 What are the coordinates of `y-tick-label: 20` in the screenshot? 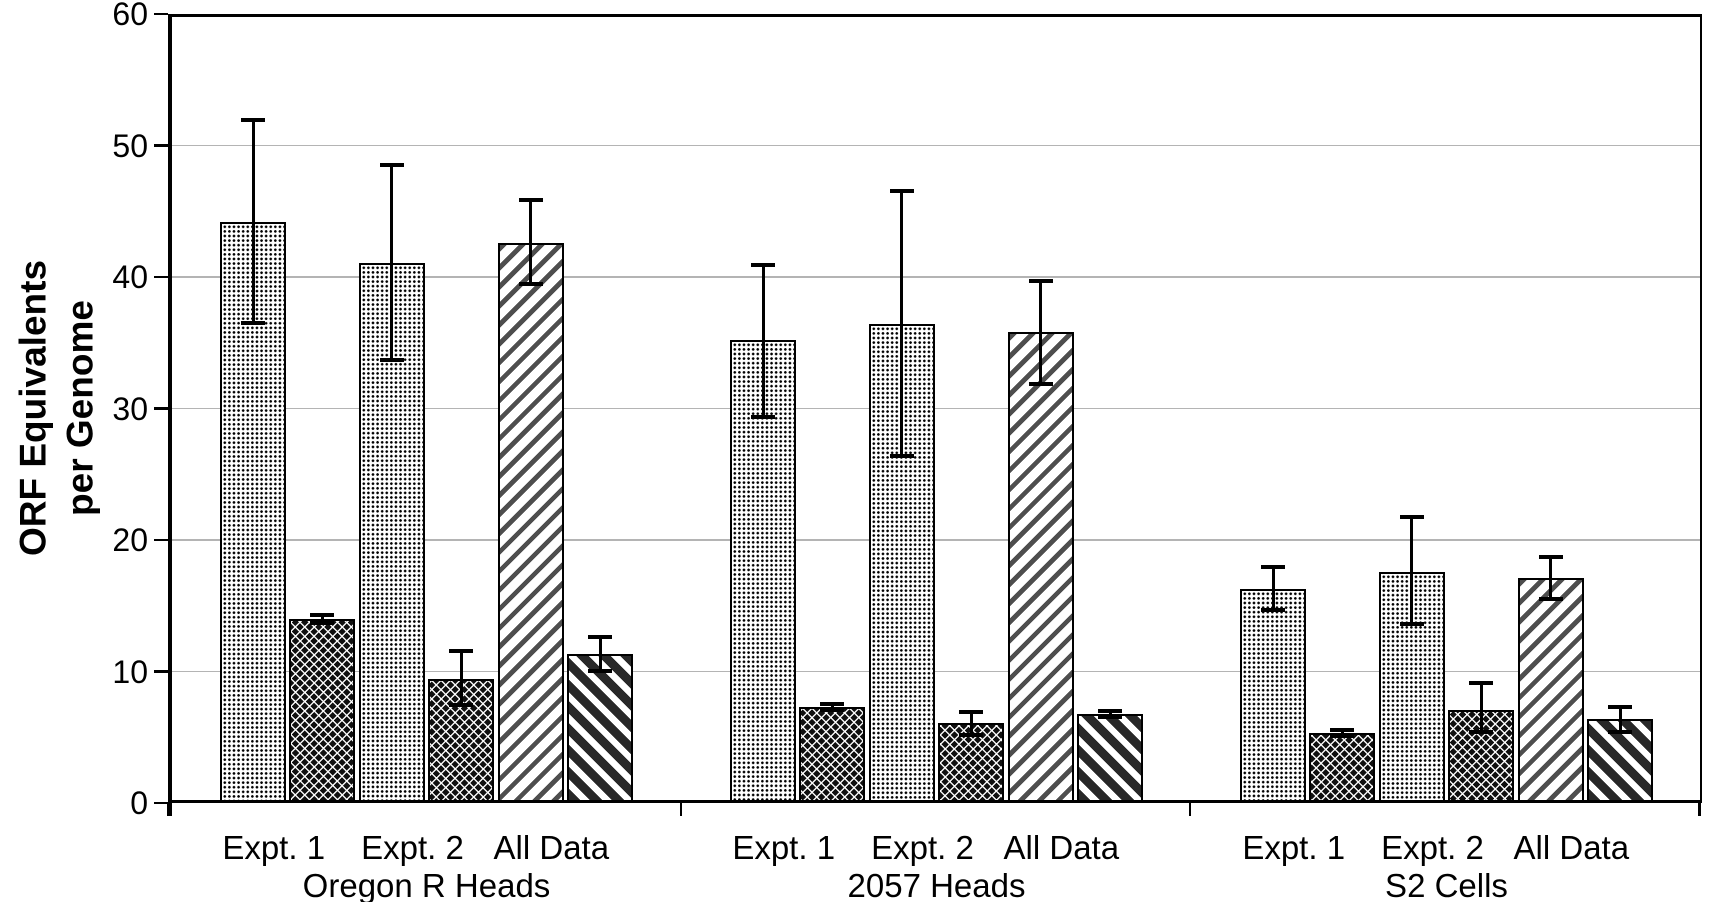 It's located at (130, 540).